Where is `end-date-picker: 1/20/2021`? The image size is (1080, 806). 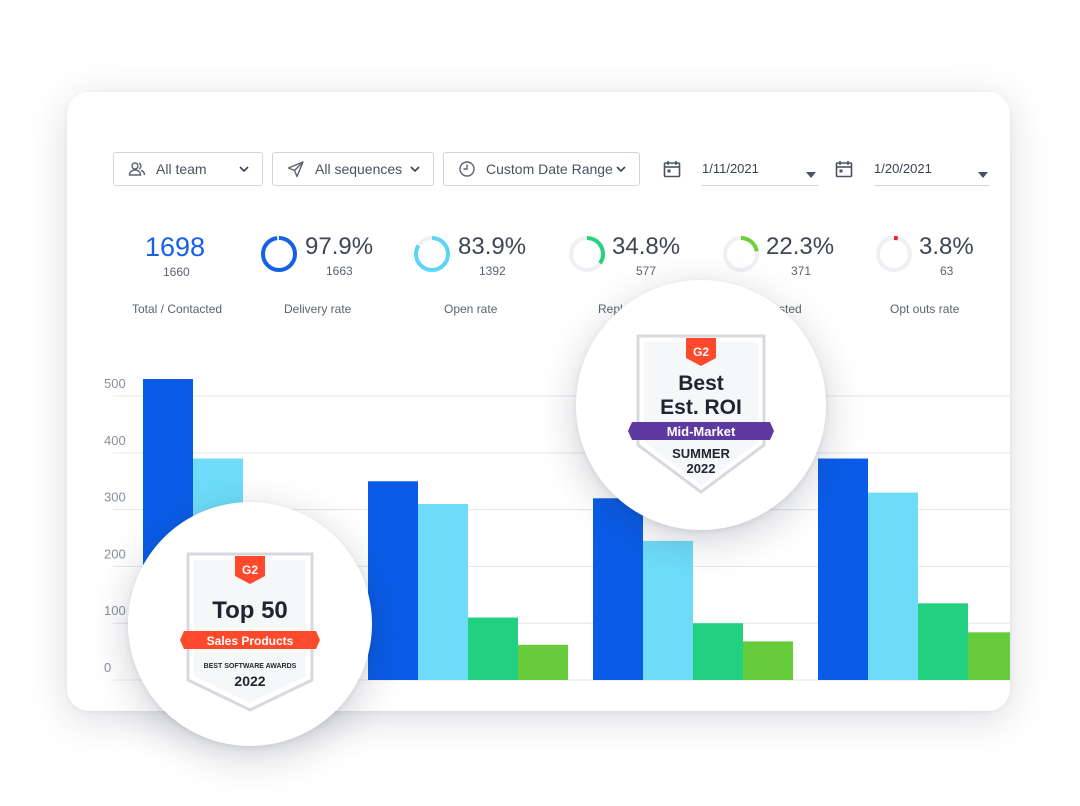
end-date-picker: 1/20/2021 is located at coordinates (914, 169).